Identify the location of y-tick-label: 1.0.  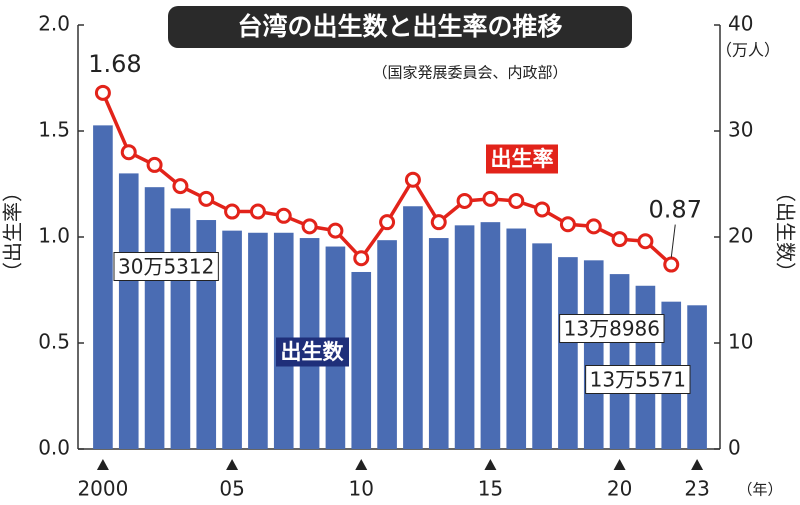
(54, 236).